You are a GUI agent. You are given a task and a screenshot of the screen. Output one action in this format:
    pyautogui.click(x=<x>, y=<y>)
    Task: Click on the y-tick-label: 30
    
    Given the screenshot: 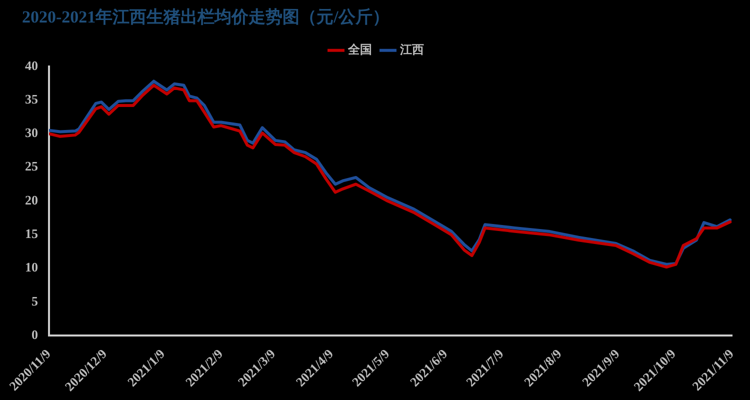 What is the action you would take?
    pyautogui.click(x=31, y=132)
    